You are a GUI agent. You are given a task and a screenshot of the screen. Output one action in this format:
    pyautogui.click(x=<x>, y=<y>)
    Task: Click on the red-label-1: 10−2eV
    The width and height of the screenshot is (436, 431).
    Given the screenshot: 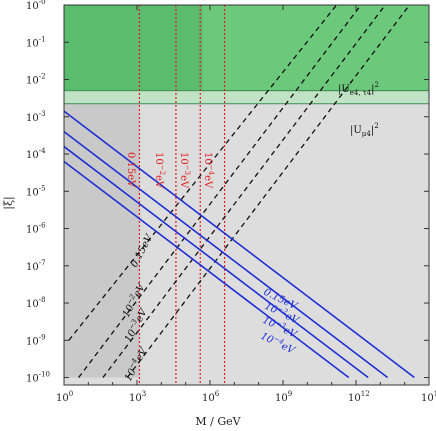 What is the action you would take?
    pyautogui.click(x=159, y=170)
    